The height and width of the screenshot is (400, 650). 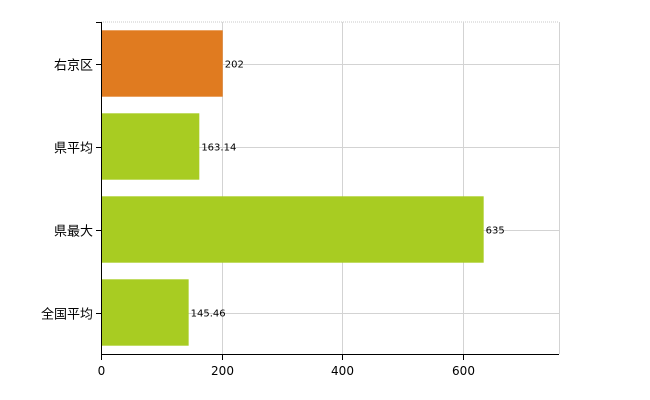 I want to click on x-tick-label-600: 600, so click(x=463, y=371).